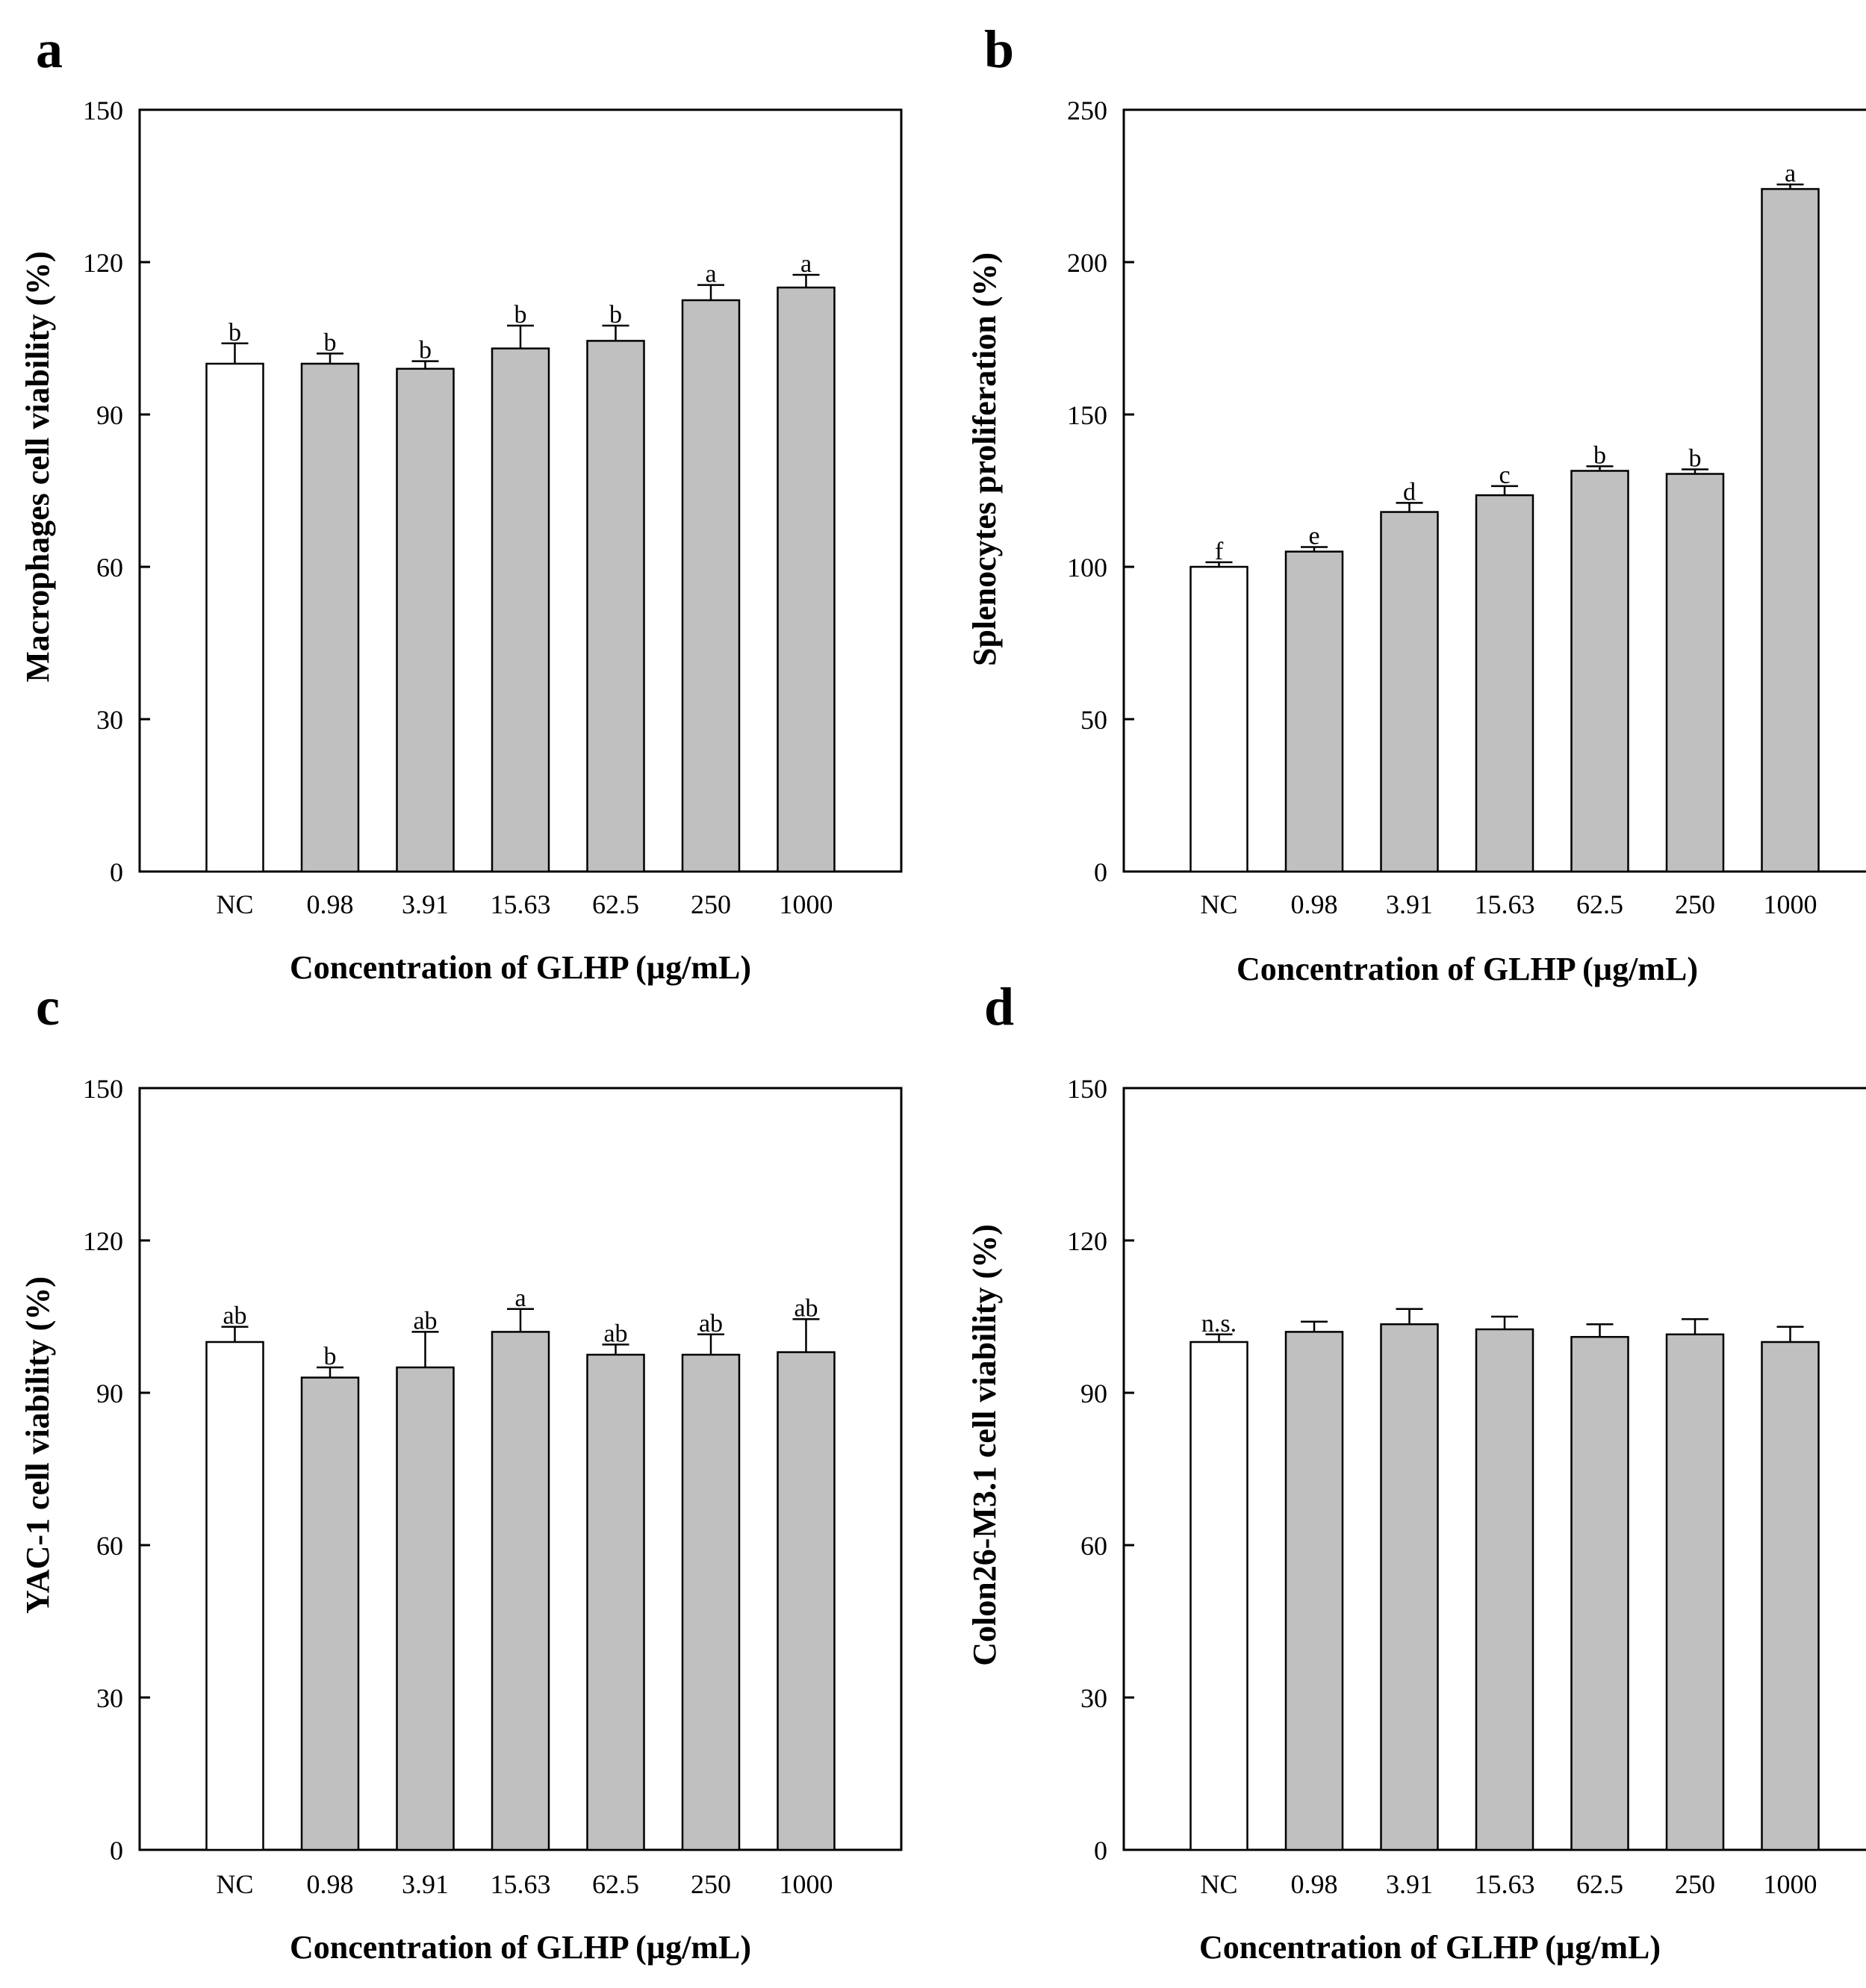 The height and width of the screenshot is (1988, 1866). What do you see at coordinates (49, 49) in the screenshot?
I see `panel-letter: a` at bounding box center [49, 49].